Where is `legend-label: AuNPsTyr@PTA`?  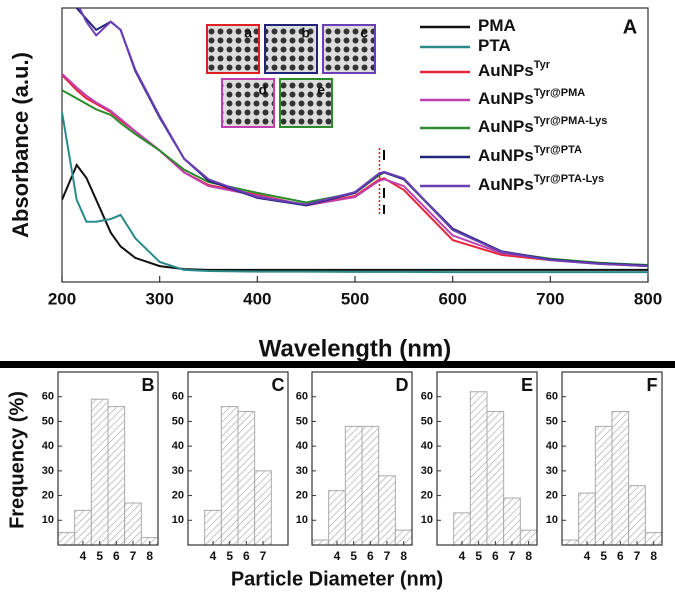
legend-label: AuNPsTyr@PTA is located at coordinates (530, 155).